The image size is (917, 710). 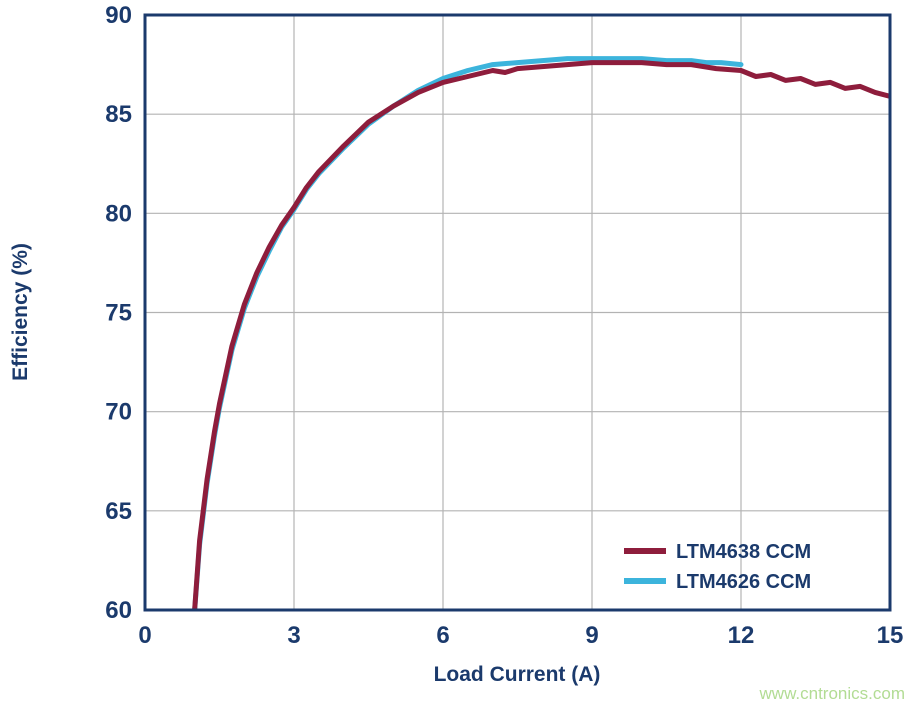 I want to click on x-tick-label: 15, so click(x=890, y=635).